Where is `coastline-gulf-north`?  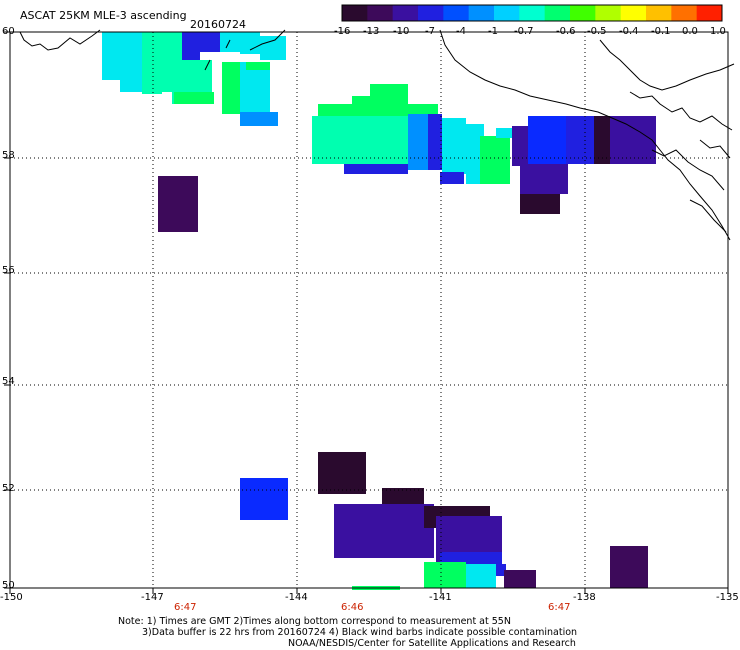 coastline-gulf-north is located at coordinates (585, 135).